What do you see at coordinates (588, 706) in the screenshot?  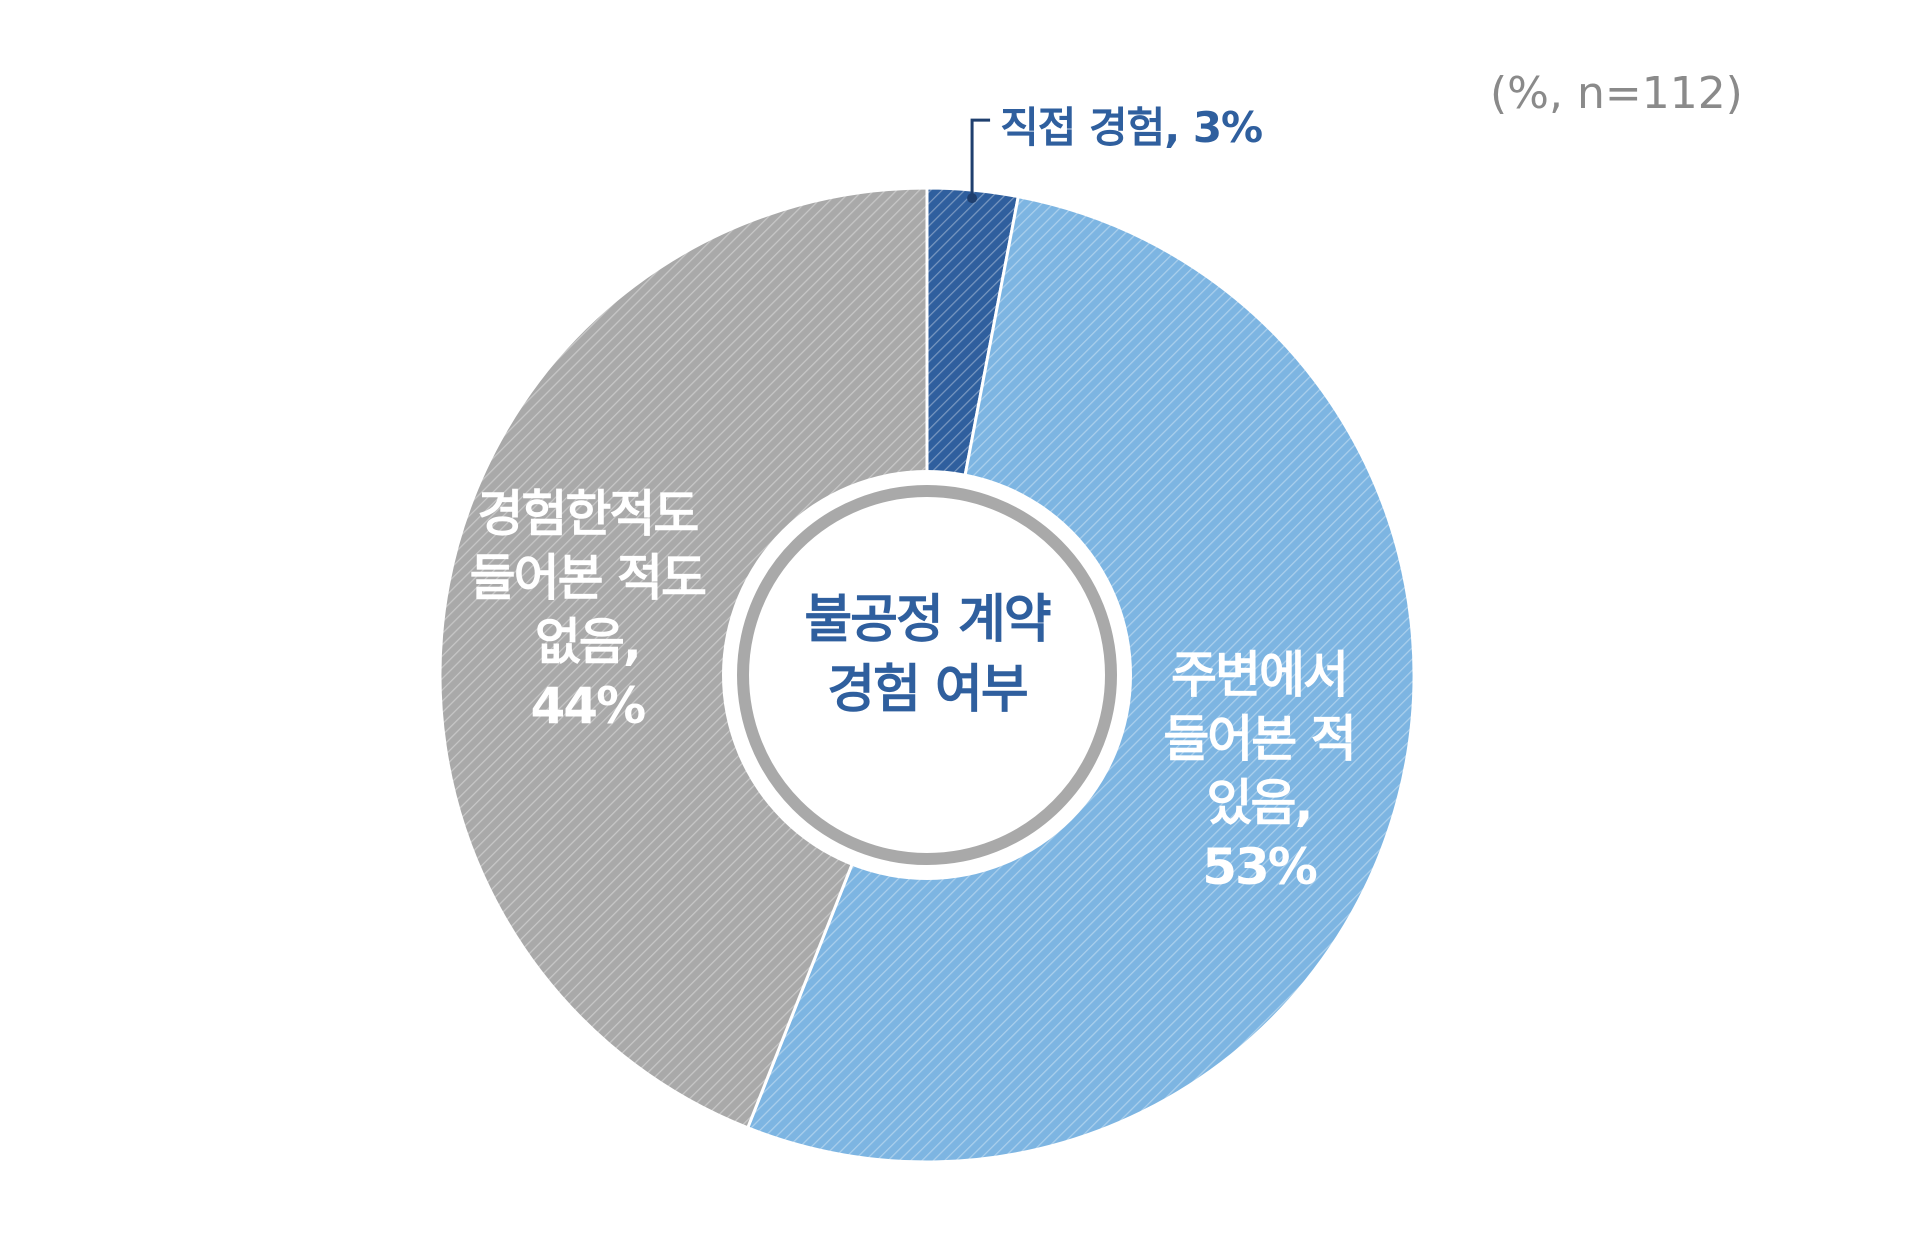 I see `value-label: 44%` at bounding box center [588, 706].